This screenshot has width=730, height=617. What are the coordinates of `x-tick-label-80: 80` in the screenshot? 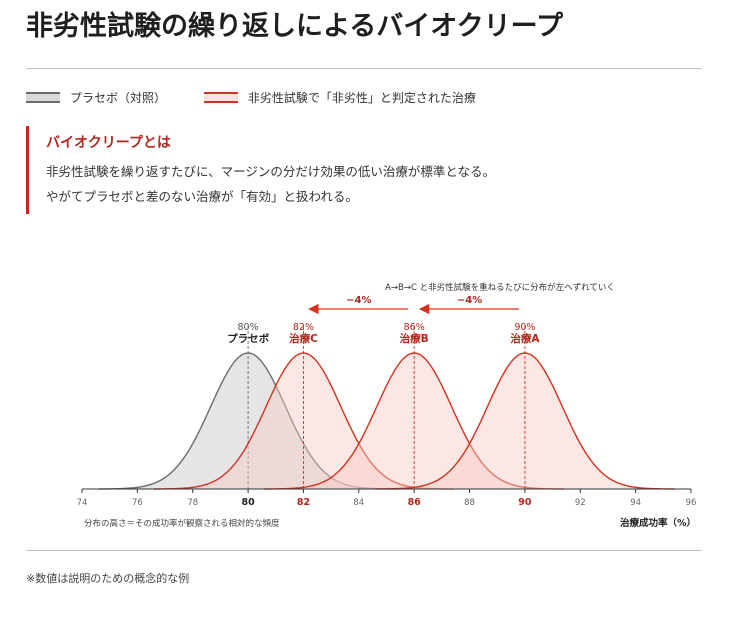 It's located at (248, 502).